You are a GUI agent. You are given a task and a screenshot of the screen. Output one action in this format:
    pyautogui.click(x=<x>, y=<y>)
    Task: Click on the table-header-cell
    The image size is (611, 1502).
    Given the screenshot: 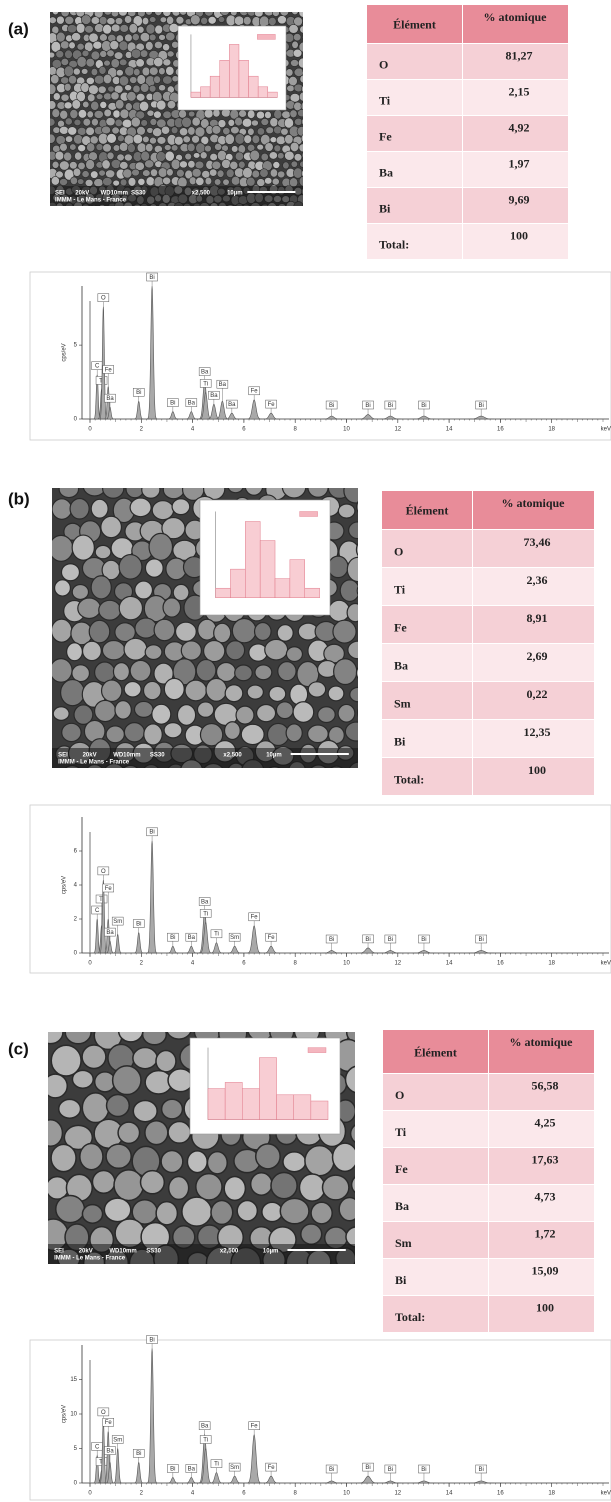 What is the action you would take?
    pyautogui.click(x=435, y=1051)
    